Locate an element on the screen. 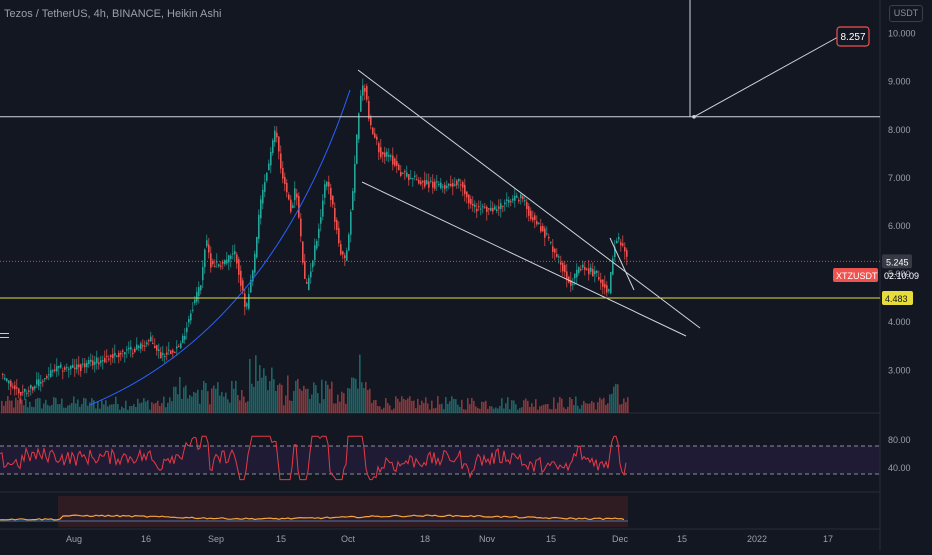  time-tick-label: 15 is located at coordinates (281, 539).